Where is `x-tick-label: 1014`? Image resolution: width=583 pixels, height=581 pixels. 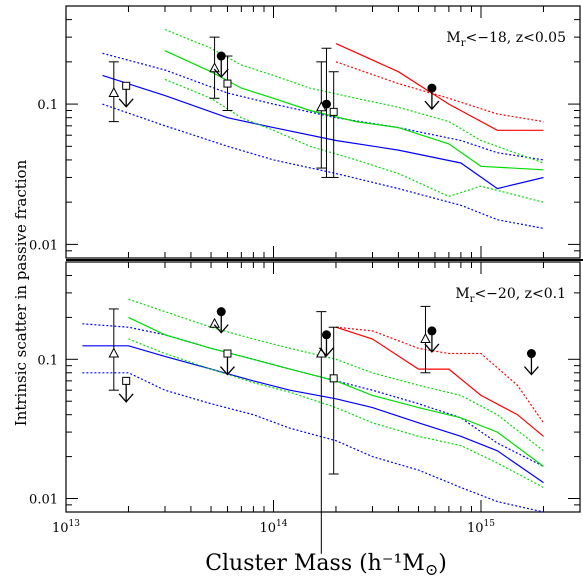 x-tick-label: 1014 is located at coordinates (273, 527).